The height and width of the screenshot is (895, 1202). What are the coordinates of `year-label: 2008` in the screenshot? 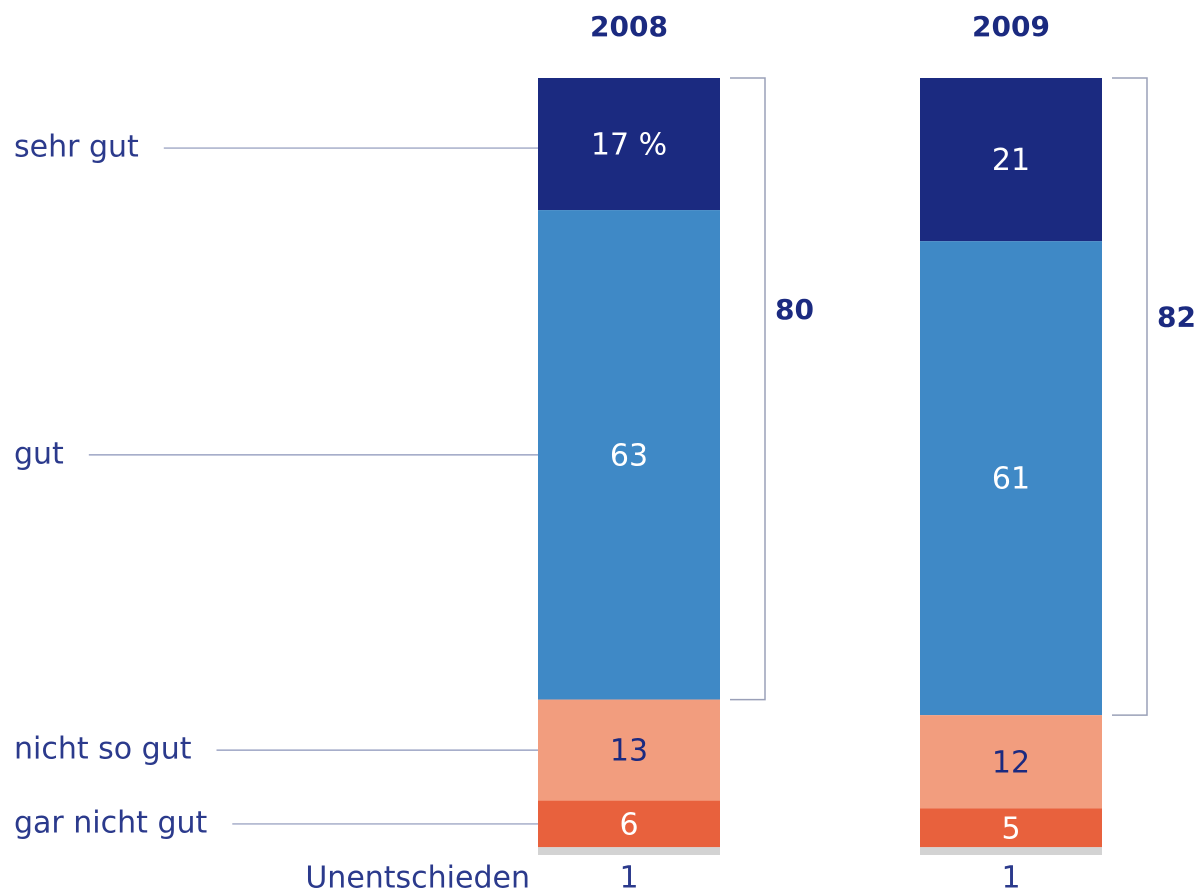 It's located at (629, 26).